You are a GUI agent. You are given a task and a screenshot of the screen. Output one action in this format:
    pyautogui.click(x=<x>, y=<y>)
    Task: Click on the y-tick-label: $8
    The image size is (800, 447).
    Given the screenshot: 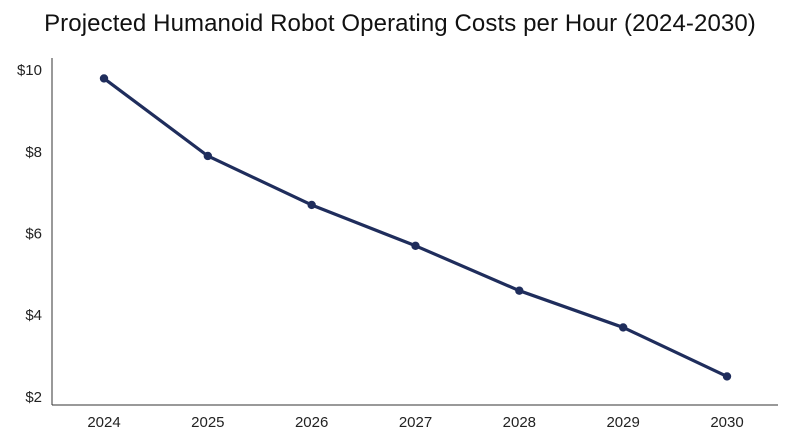 What is the action you would take?
    pyautogui.click(x=33, y=152)
    